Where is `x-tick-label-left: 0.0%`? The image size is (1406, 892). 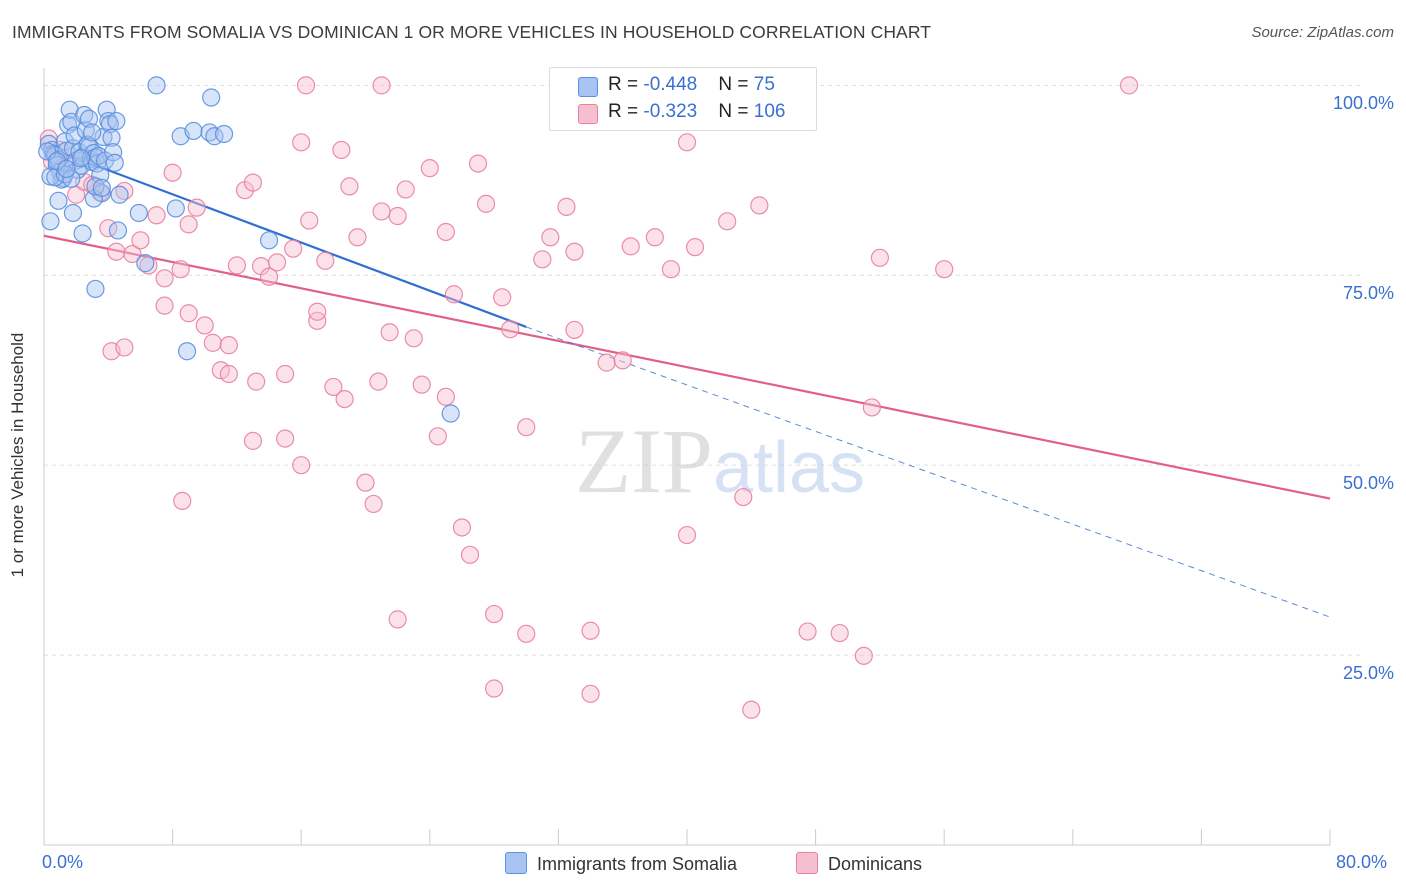
x-tick-label-left: 0.0% is located at coordinates (63, 862).